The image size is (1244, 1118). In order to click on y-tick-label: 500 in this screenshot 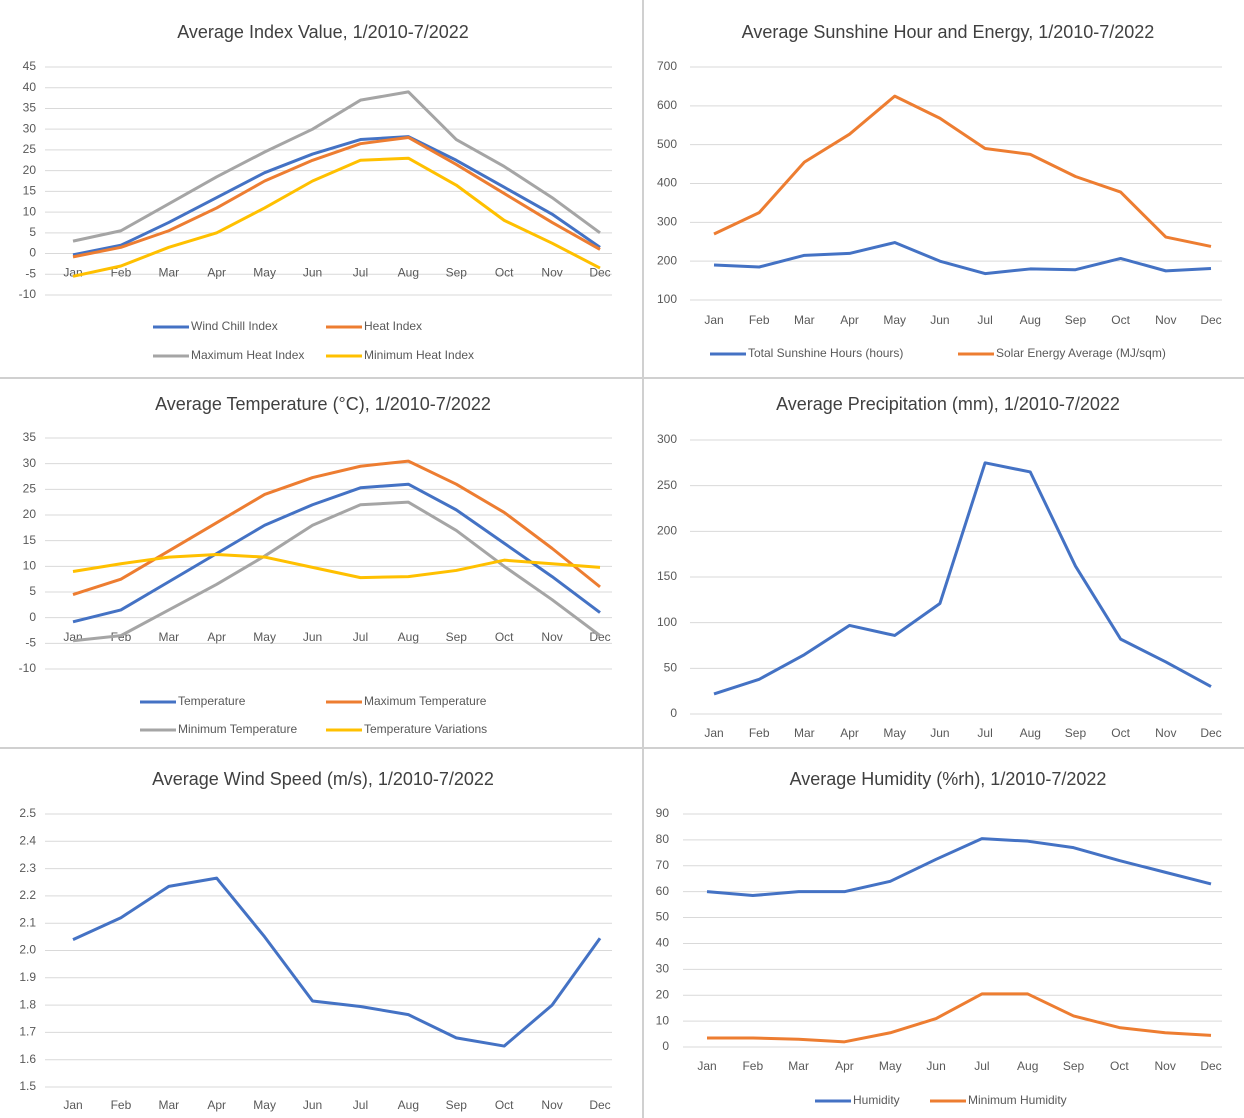, I will do `click(667, 144)`.